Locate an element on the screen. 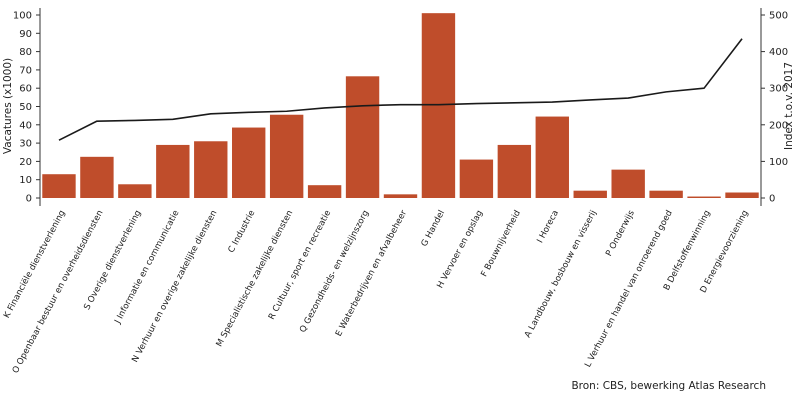  y-tick-left-label: 90 is located at coordinates (25, 34).